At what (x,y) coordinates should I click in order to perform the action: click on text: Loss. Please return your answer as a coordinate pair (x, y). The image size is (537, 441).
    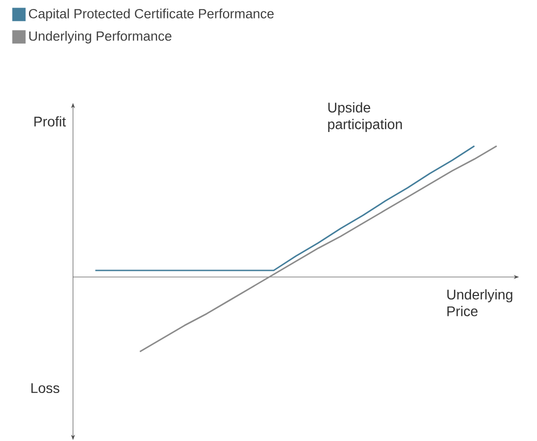
    Looking at the image, I should click on (45, 388).